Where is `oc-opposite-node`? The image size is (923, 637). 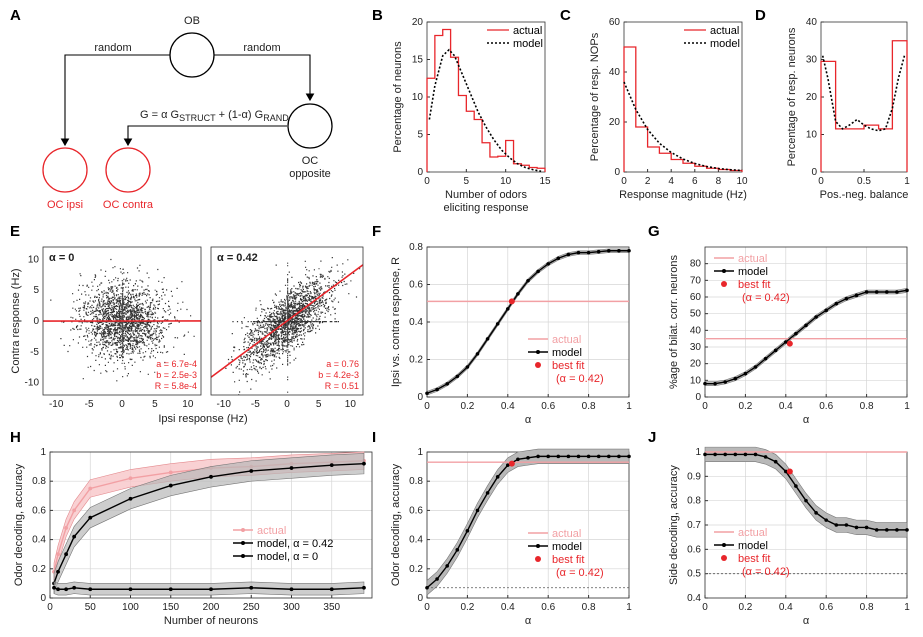 oc-opposite-node is located at coordinates (310, 126).